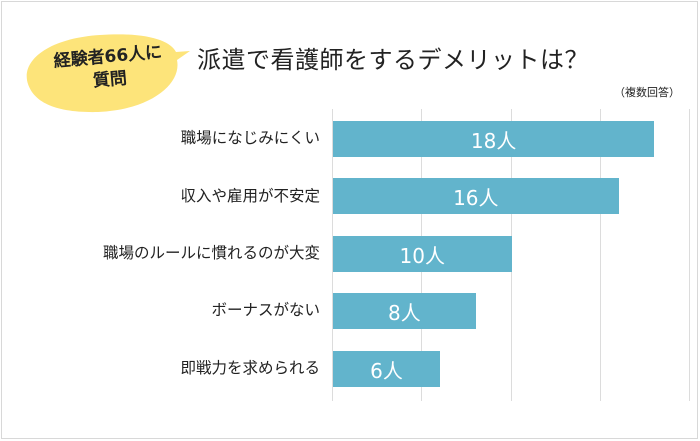  I want to click on multiple-answer-note: （複数回答）, so click(647, 92).